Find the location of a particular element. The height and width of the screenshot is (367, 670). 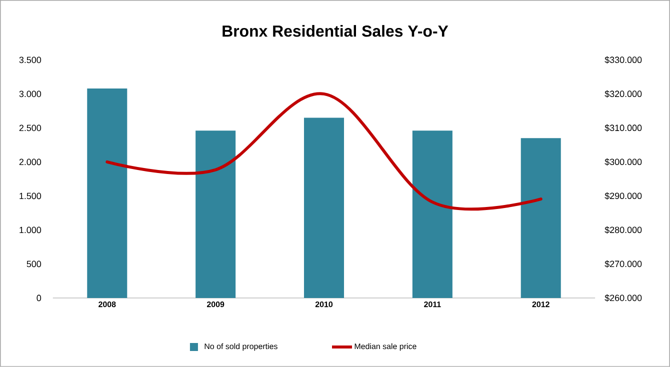

y-tick-label: 2.500 is located at coordinates (30, 128).